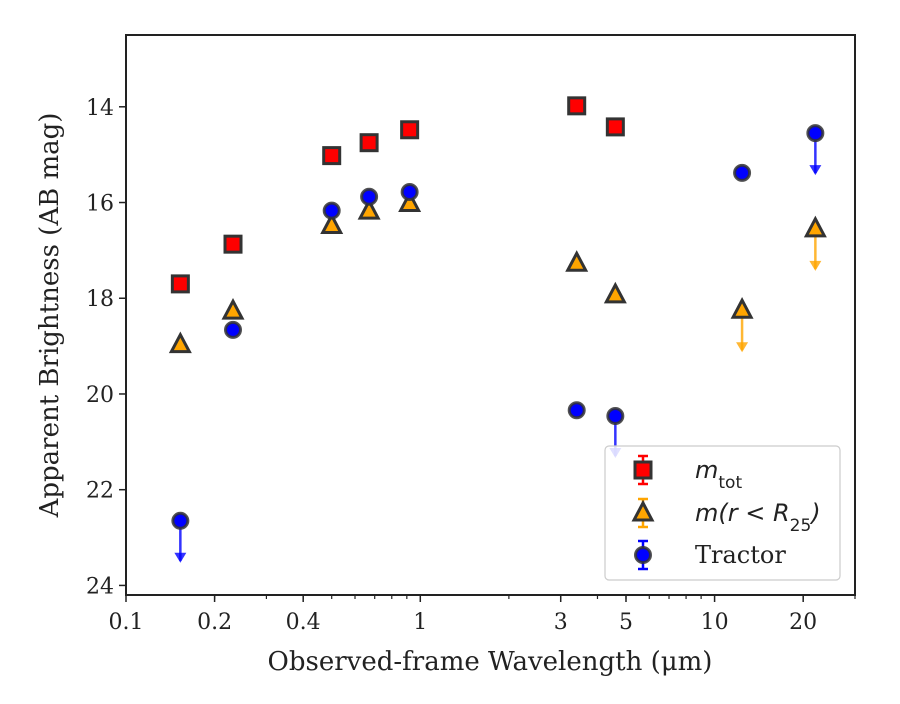 Image resolution: width=900 pixels, height=704 pixels. I want to click on legend-box, so click(722, 513).